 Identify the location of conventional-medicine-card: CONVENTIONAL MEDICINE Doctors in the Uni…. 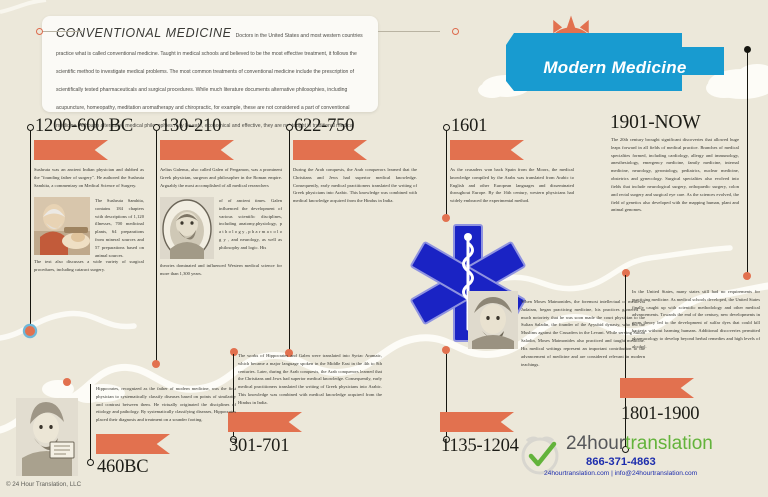
(210, 81).